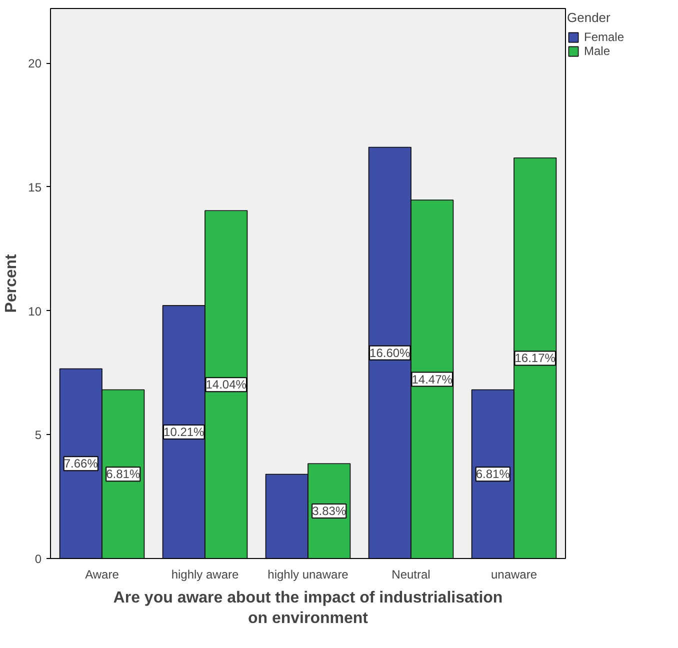 The height and width of the screenshot is (648, 678). What do you see at coordinates (102, 575) in the screenshot?
I see `x-tick-label: Aware` at bounding box center [102, 575].